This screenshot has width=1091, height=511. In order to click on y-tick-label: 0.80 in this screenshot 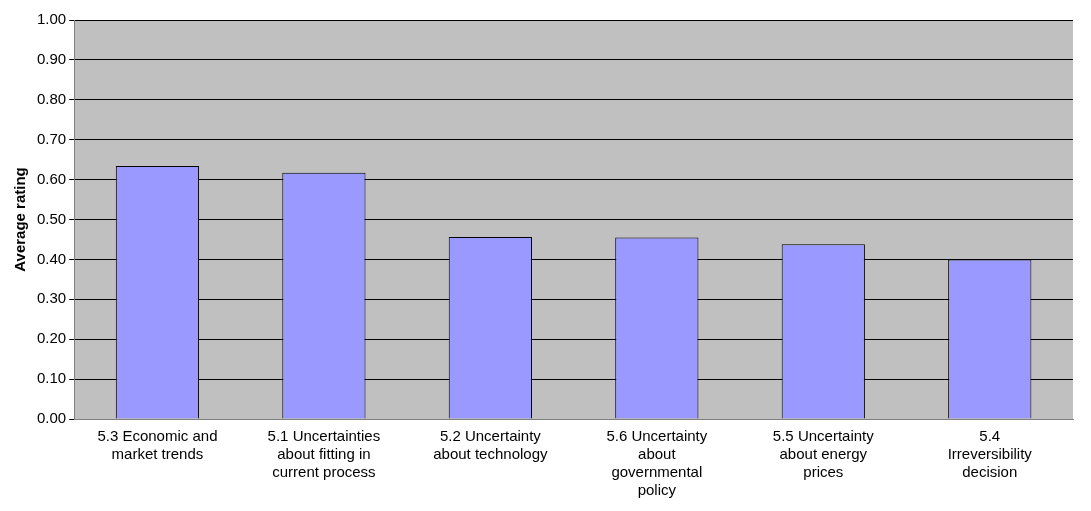, I will do `click(51, 98)`.